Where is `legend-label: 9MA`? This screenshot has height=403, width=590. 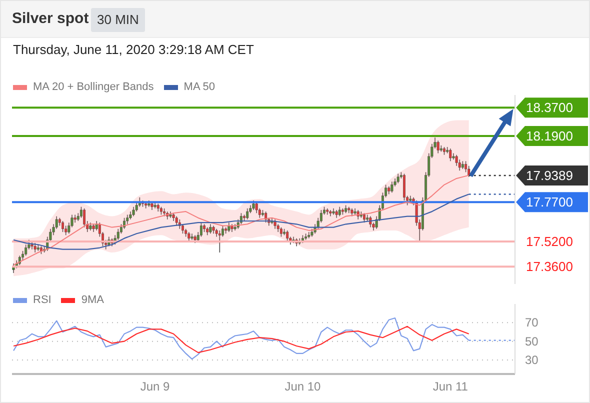
legend-label: 9MA is located at coordinates (92, 300).